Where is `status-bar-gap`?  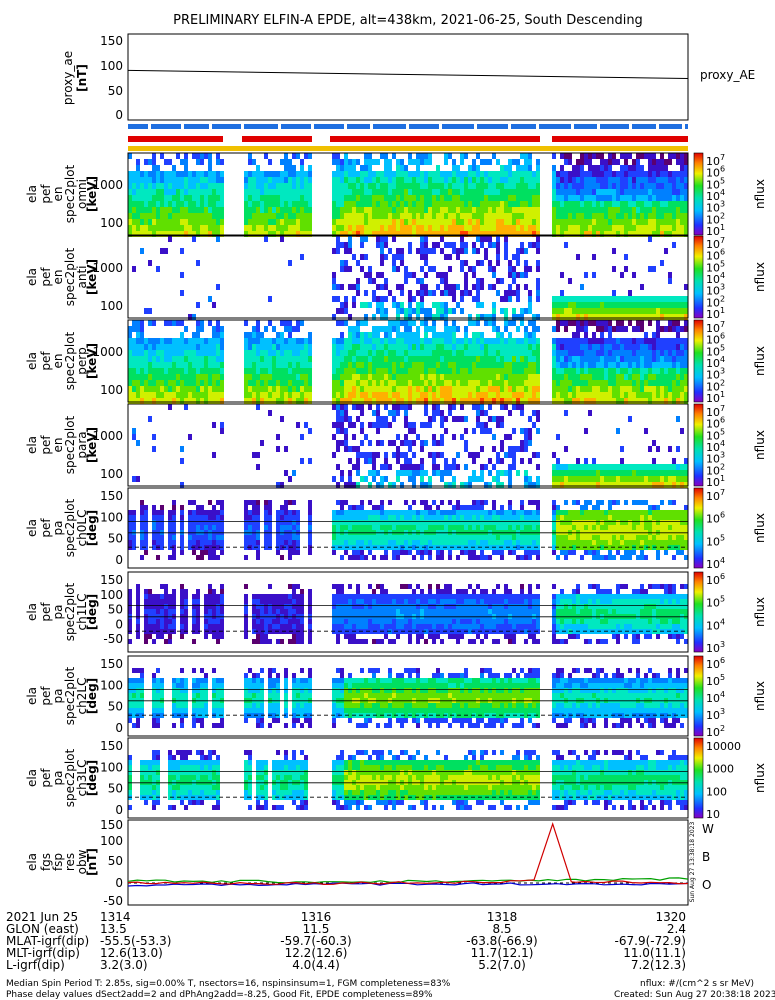
status-bar-gap is located at coordinates (210, 126).